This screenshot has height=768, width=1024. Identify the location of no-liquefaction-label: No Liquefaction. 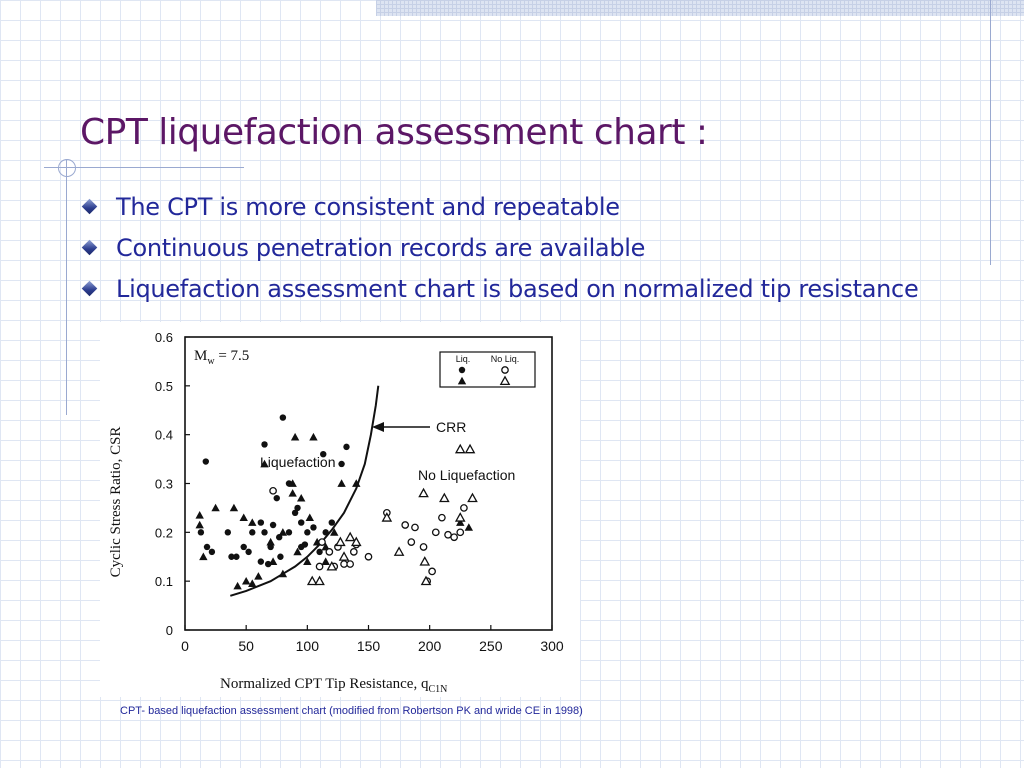
(466, 475).